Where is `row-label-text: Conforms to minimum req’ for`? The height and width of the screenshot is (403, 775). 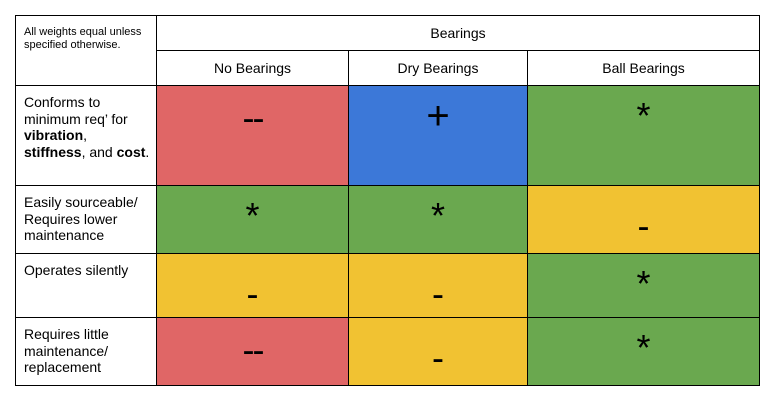 row-label-text: Conforms to minimum req’ for is located at coordinates (76, 110).